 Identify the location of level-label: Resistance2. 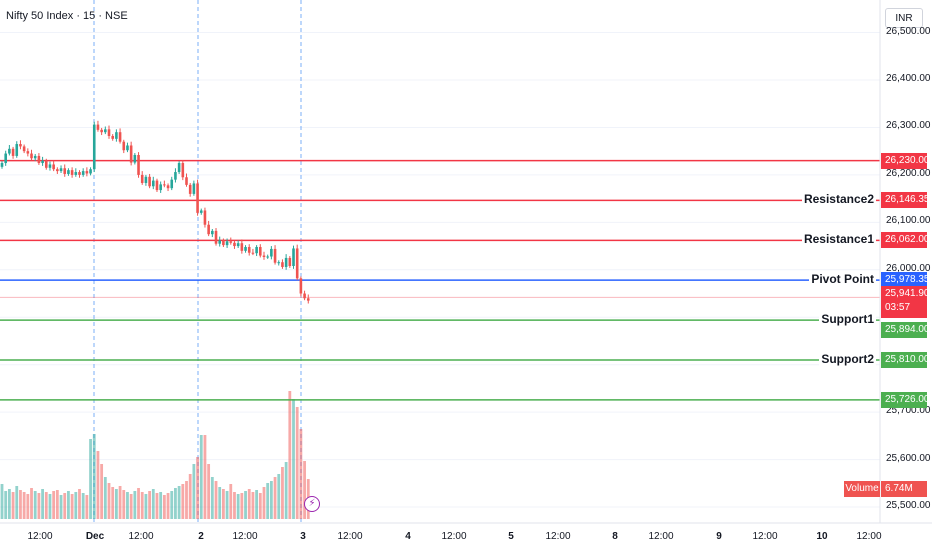
(838, 199).